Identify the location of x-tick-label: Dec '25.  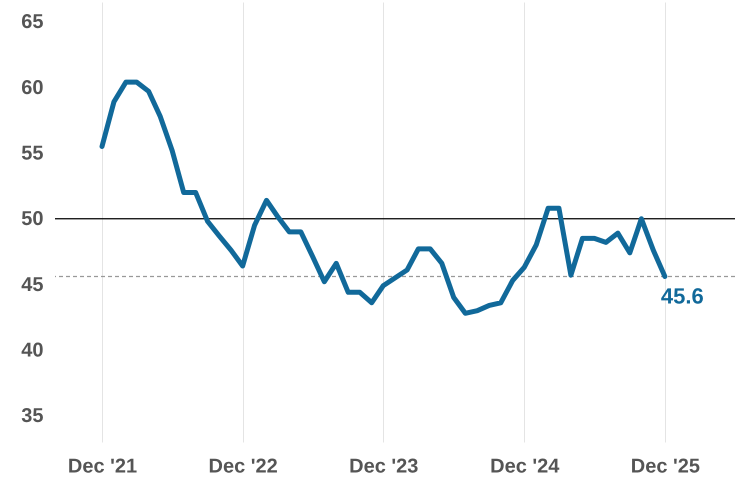
(665, 467).